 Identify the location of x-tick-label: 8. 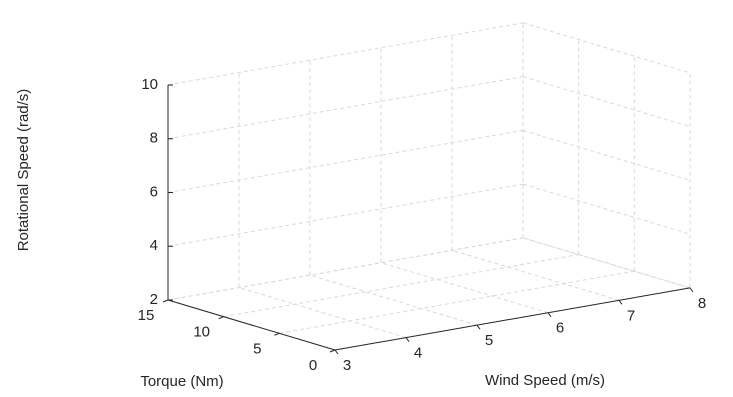
(702, 303).